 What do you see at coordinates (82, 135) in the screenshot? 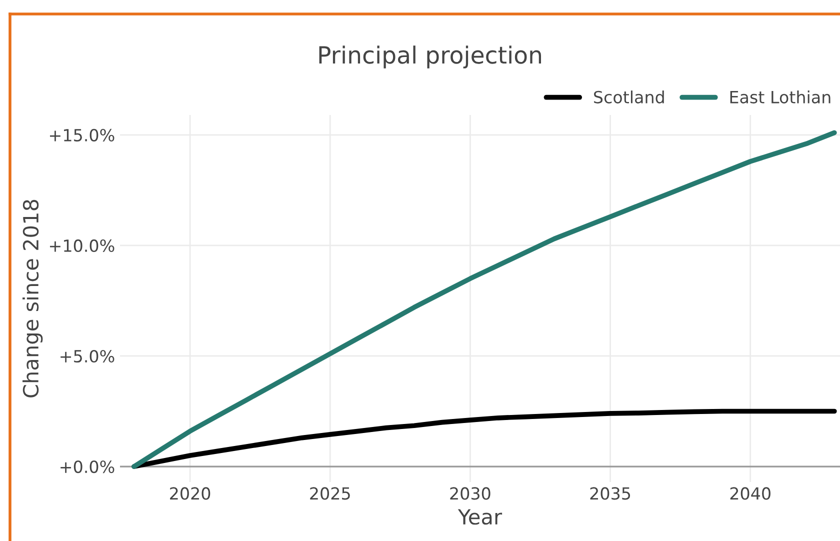
I see `y-tick-label: +15.0%` at bounding box center [82, 135].